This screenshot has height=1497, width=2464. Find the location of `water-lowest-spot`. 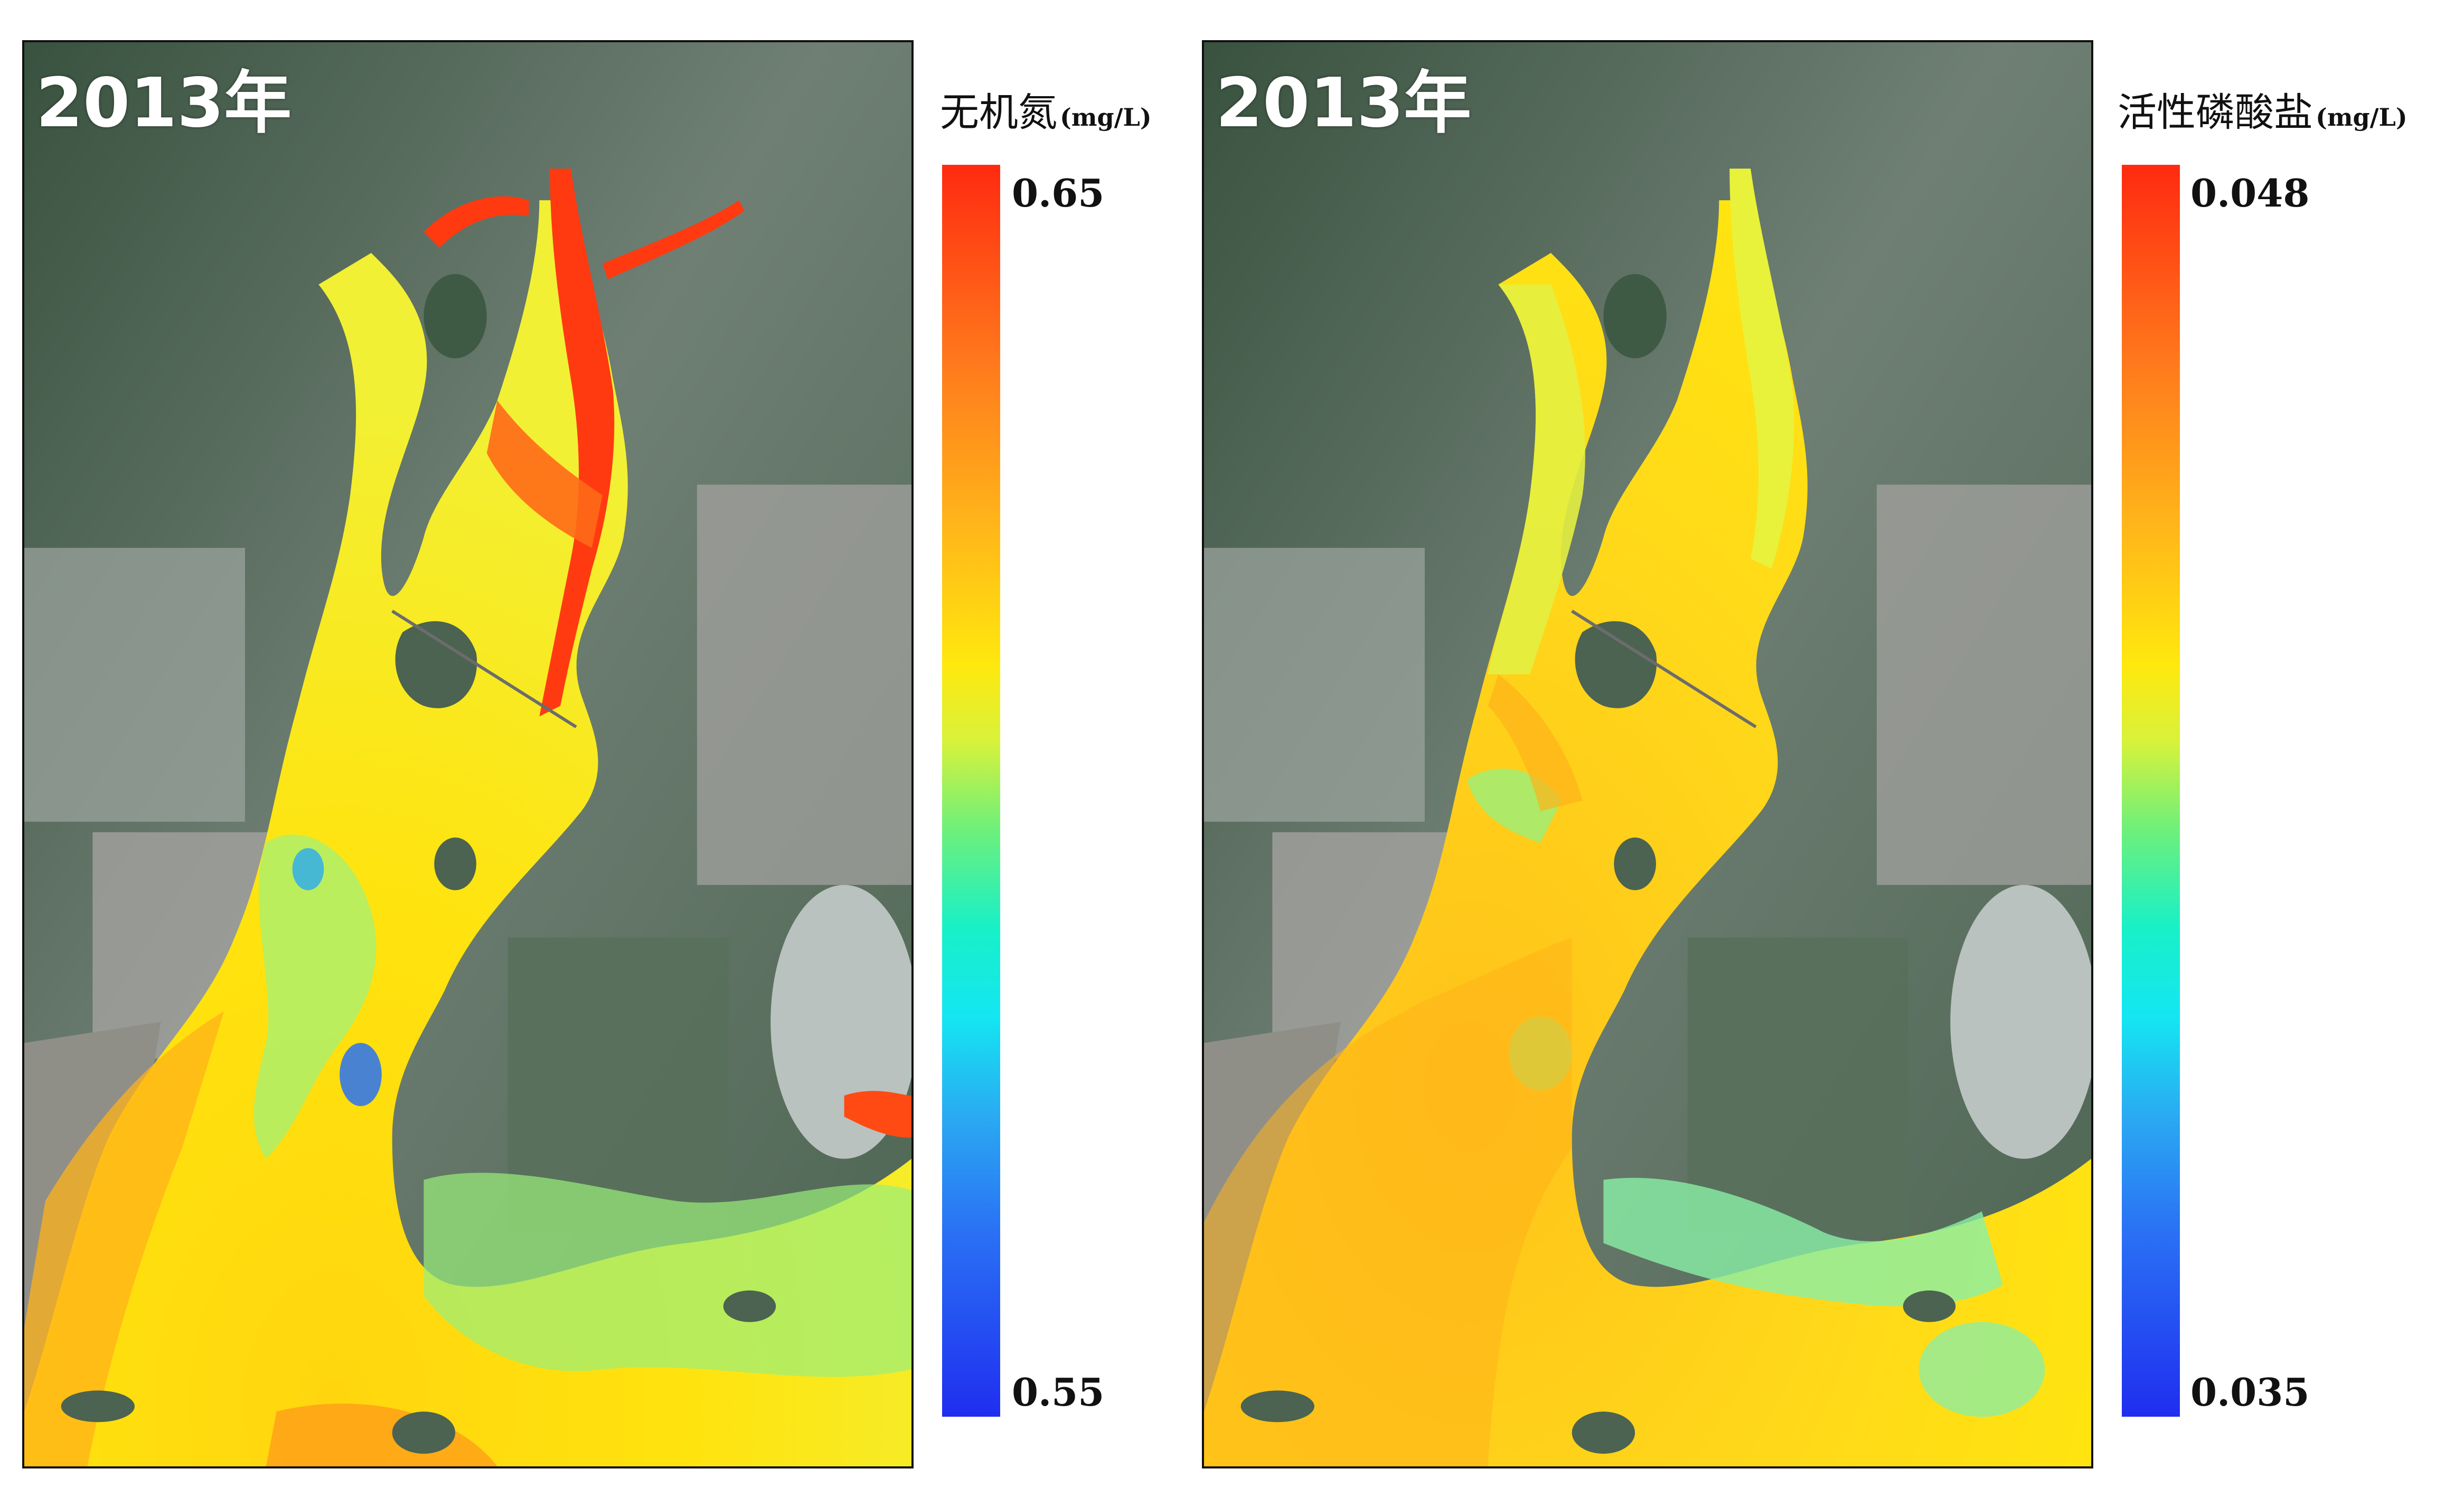

water-lowest-spot is located at coordinates (361, 1075).